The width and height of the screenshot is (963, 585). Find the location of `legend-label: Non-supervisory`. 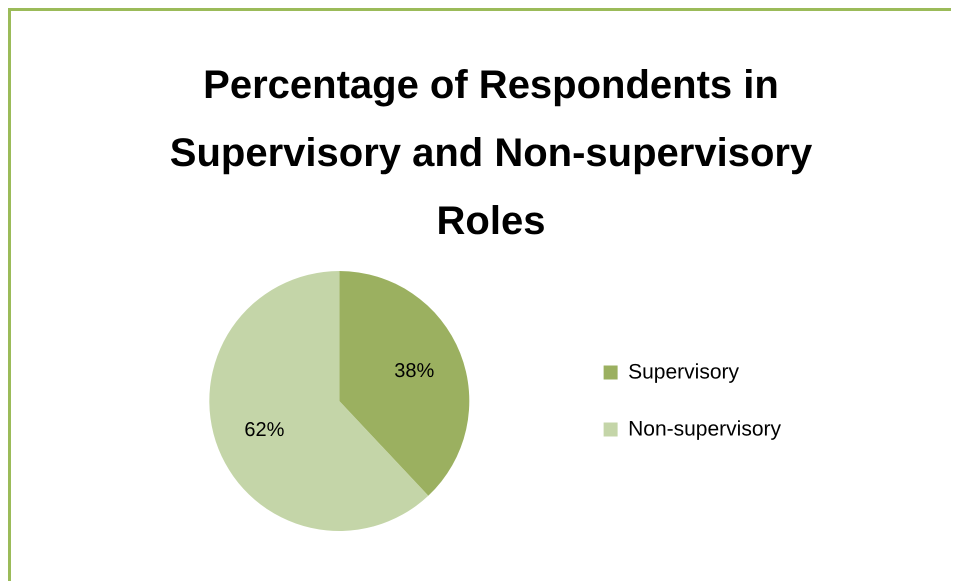

legend-label: Non-supervisory is located at coordinates (705, 428).